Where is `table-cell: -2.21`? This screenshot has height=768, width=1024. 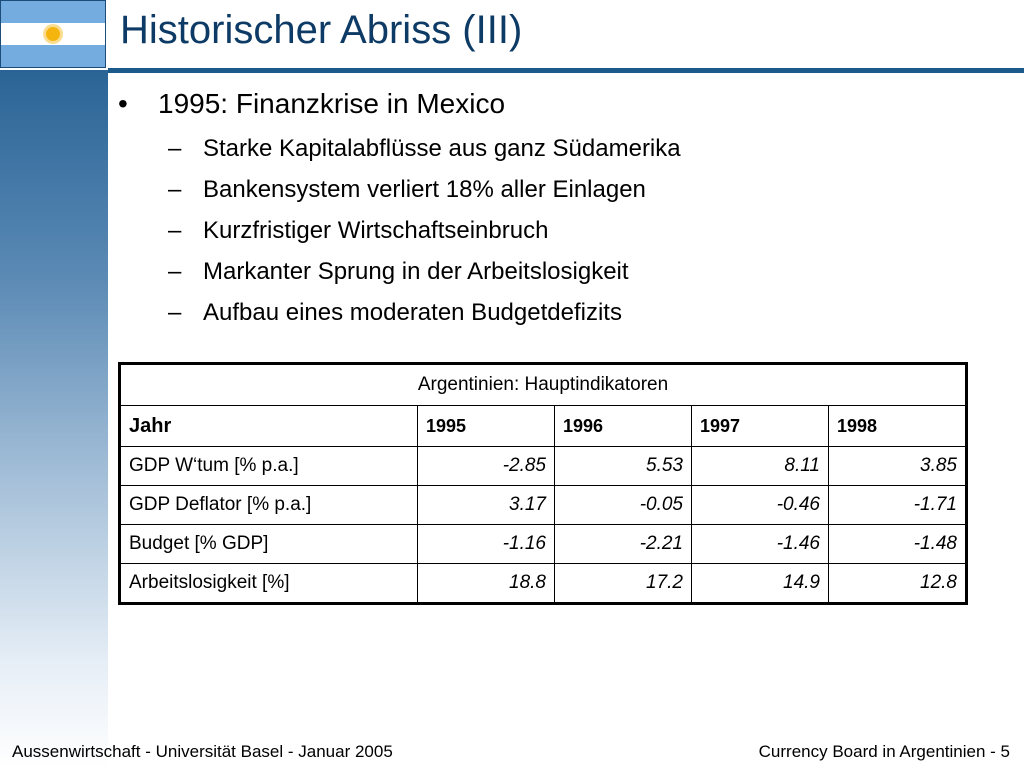 table-cell: -2.21 is located at coordinates (623, 544).